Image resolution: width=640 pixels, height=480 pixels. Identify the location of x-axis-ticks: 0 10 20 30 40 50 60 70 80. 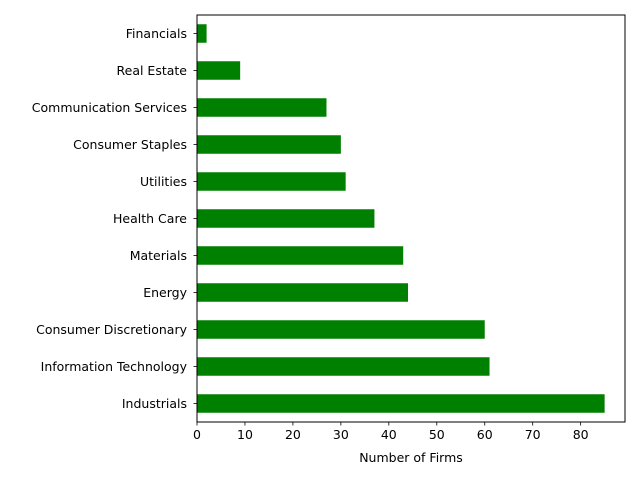
(391, 432).